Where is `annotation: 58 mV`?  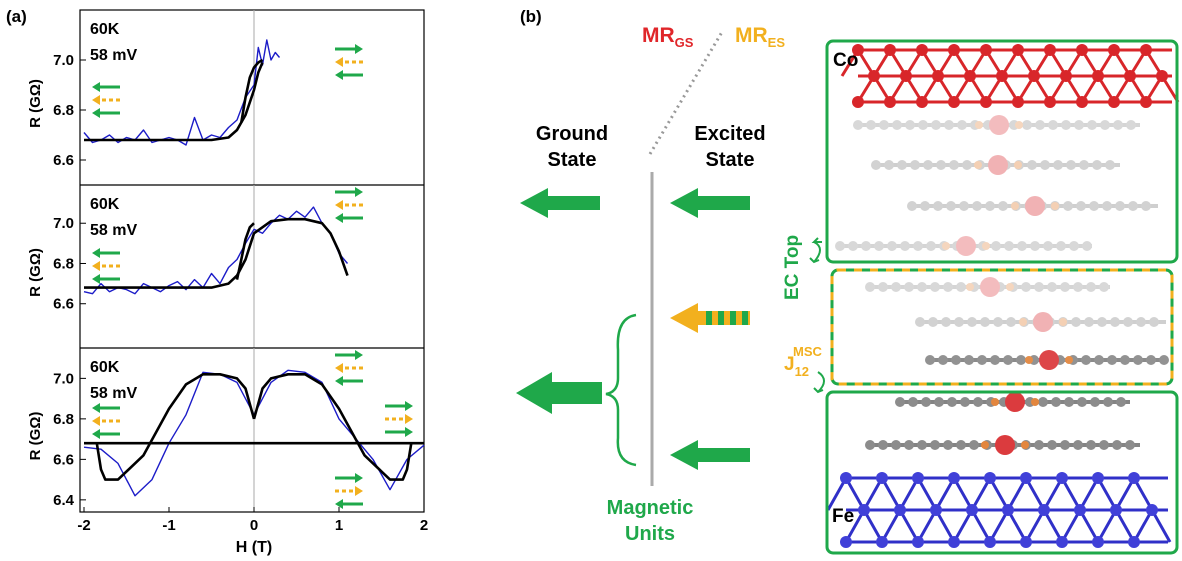 annotation: 58 mV is located at coordinates (113, 55).